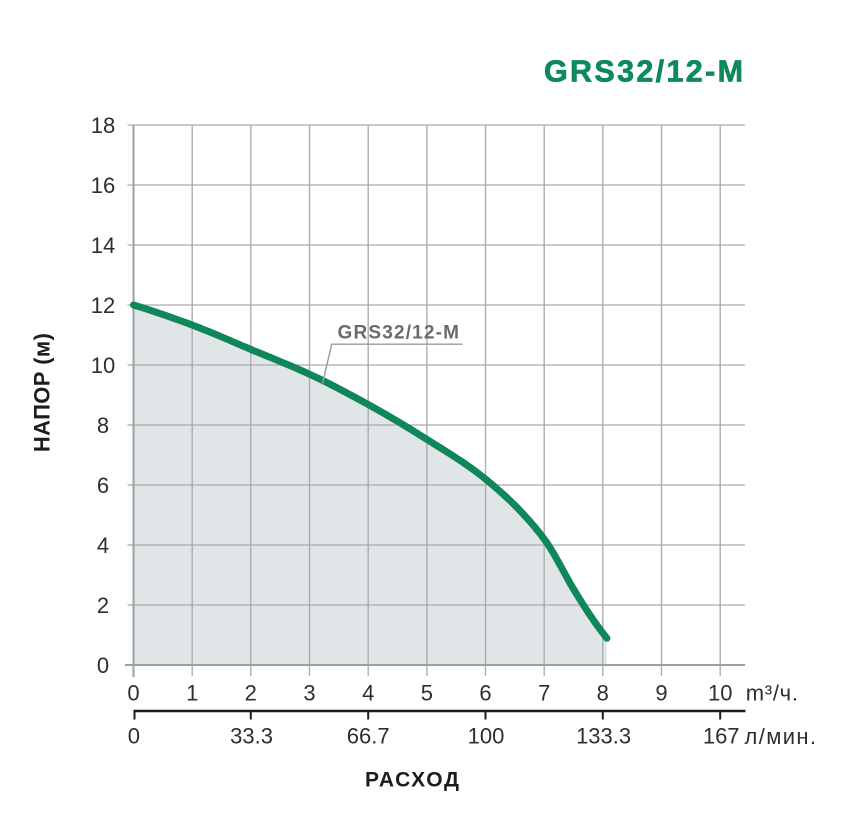  I want to click on svg-text: 9, so click(661, 693).